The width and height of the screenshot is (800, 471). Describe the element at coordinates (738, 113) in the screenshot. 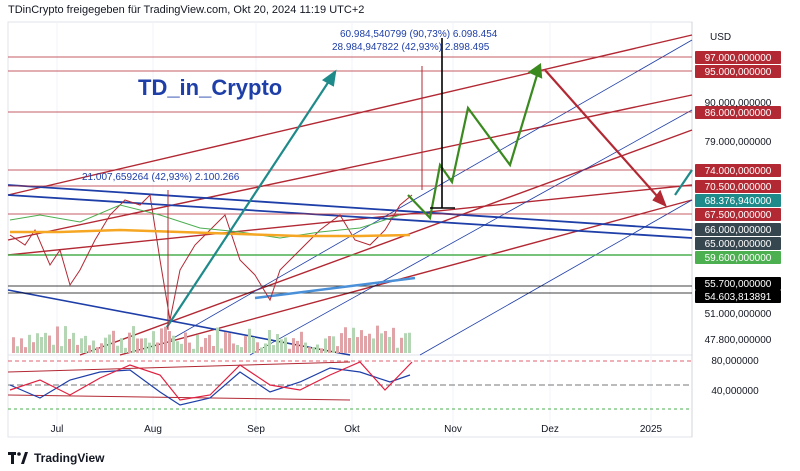

I see `price-level-text: 86.000,000000` at that location.